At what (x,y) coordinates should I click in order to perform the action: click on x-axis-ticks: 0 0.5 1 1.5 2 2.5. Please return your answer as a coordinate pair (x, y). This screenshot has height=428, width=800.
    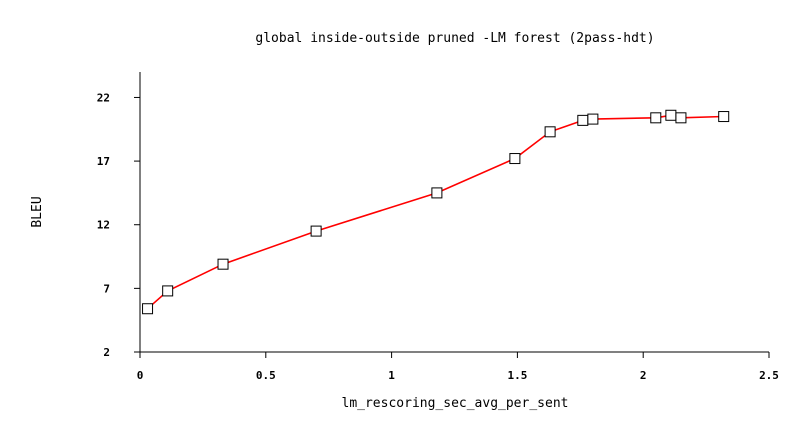
    Looking at the image, I should click on (458, 367).